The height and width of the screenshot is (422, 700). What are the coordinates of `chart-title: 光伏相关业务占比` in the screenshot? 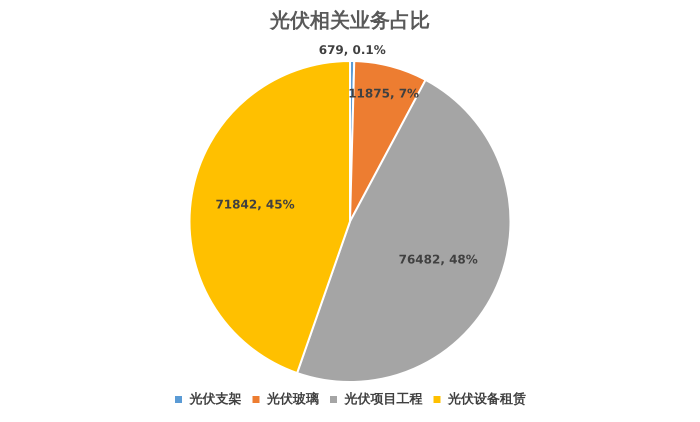 It's located at (349, 20).